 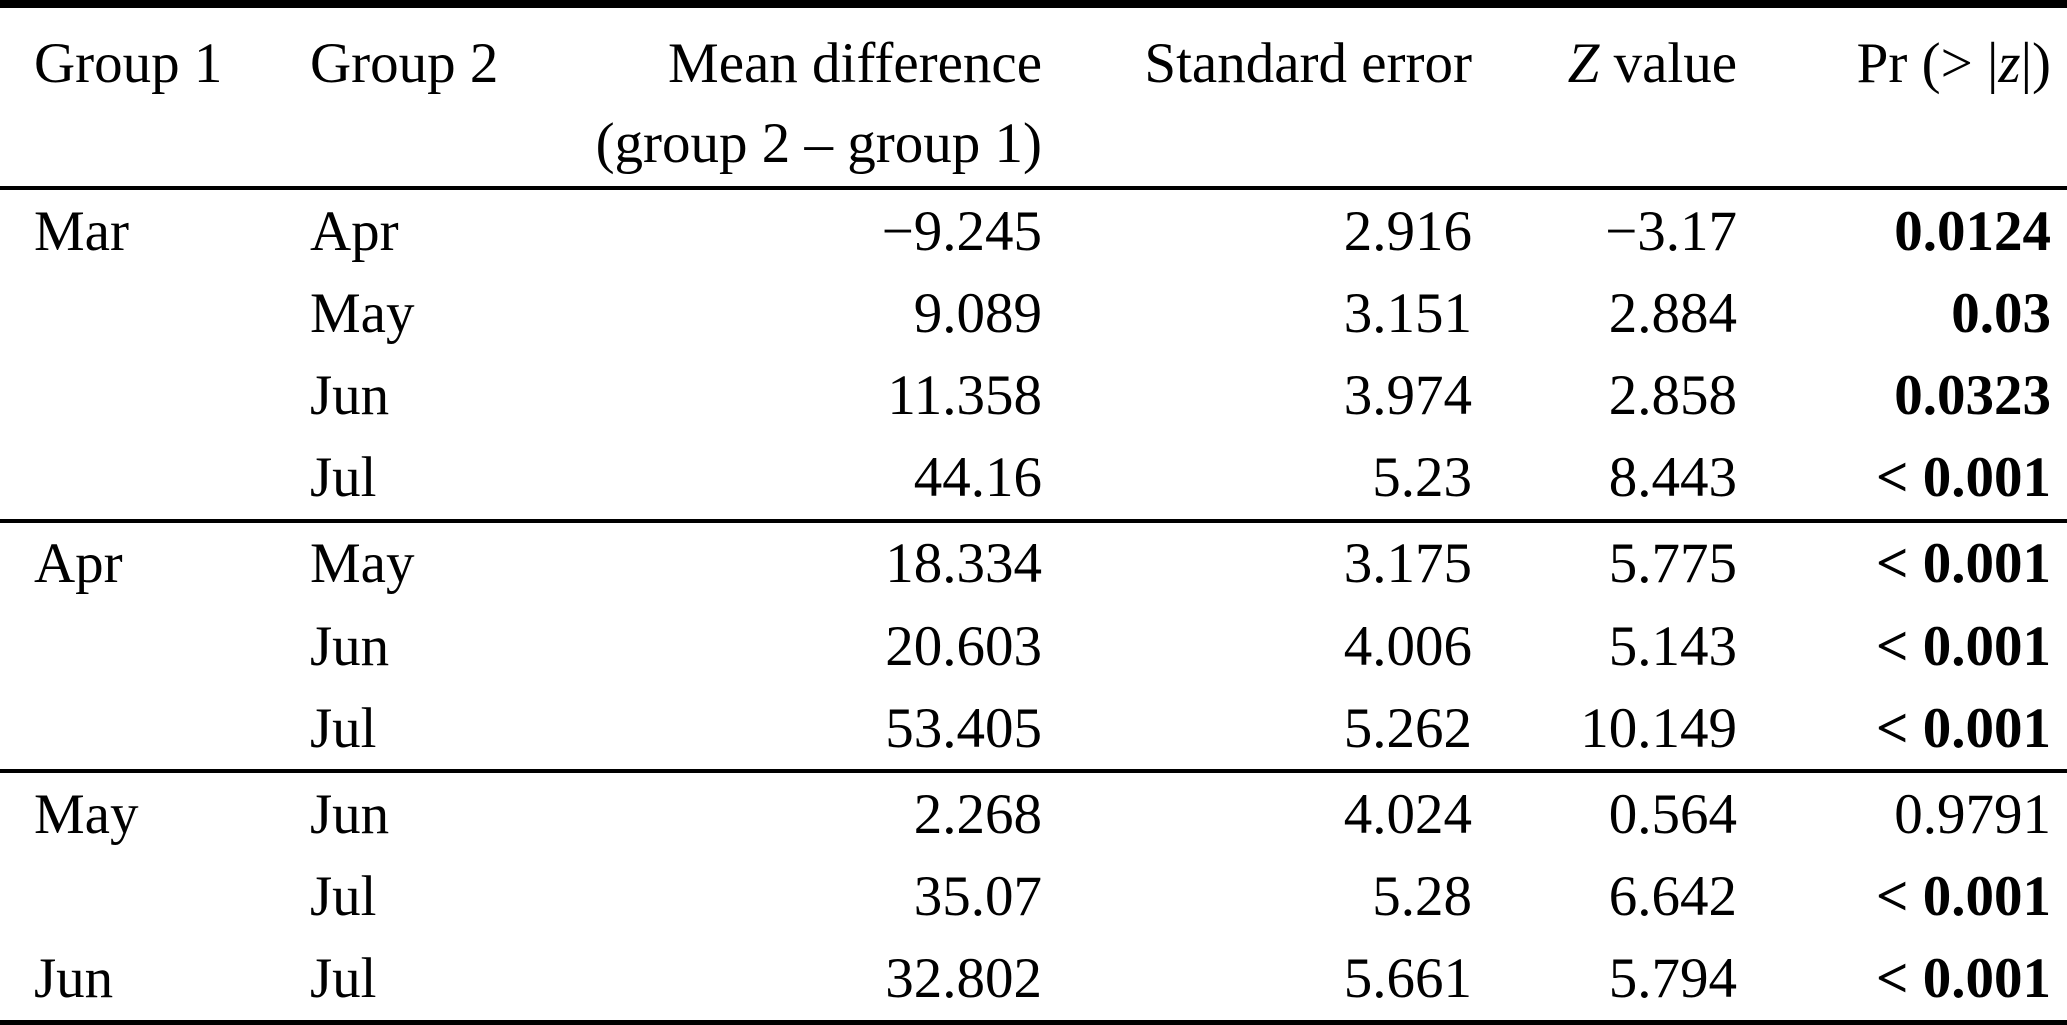 What do you see at coordinates (963, 564) in the screenshot?
I see `cell-mean-difference: 18.334` at bounding box center [963, 564].